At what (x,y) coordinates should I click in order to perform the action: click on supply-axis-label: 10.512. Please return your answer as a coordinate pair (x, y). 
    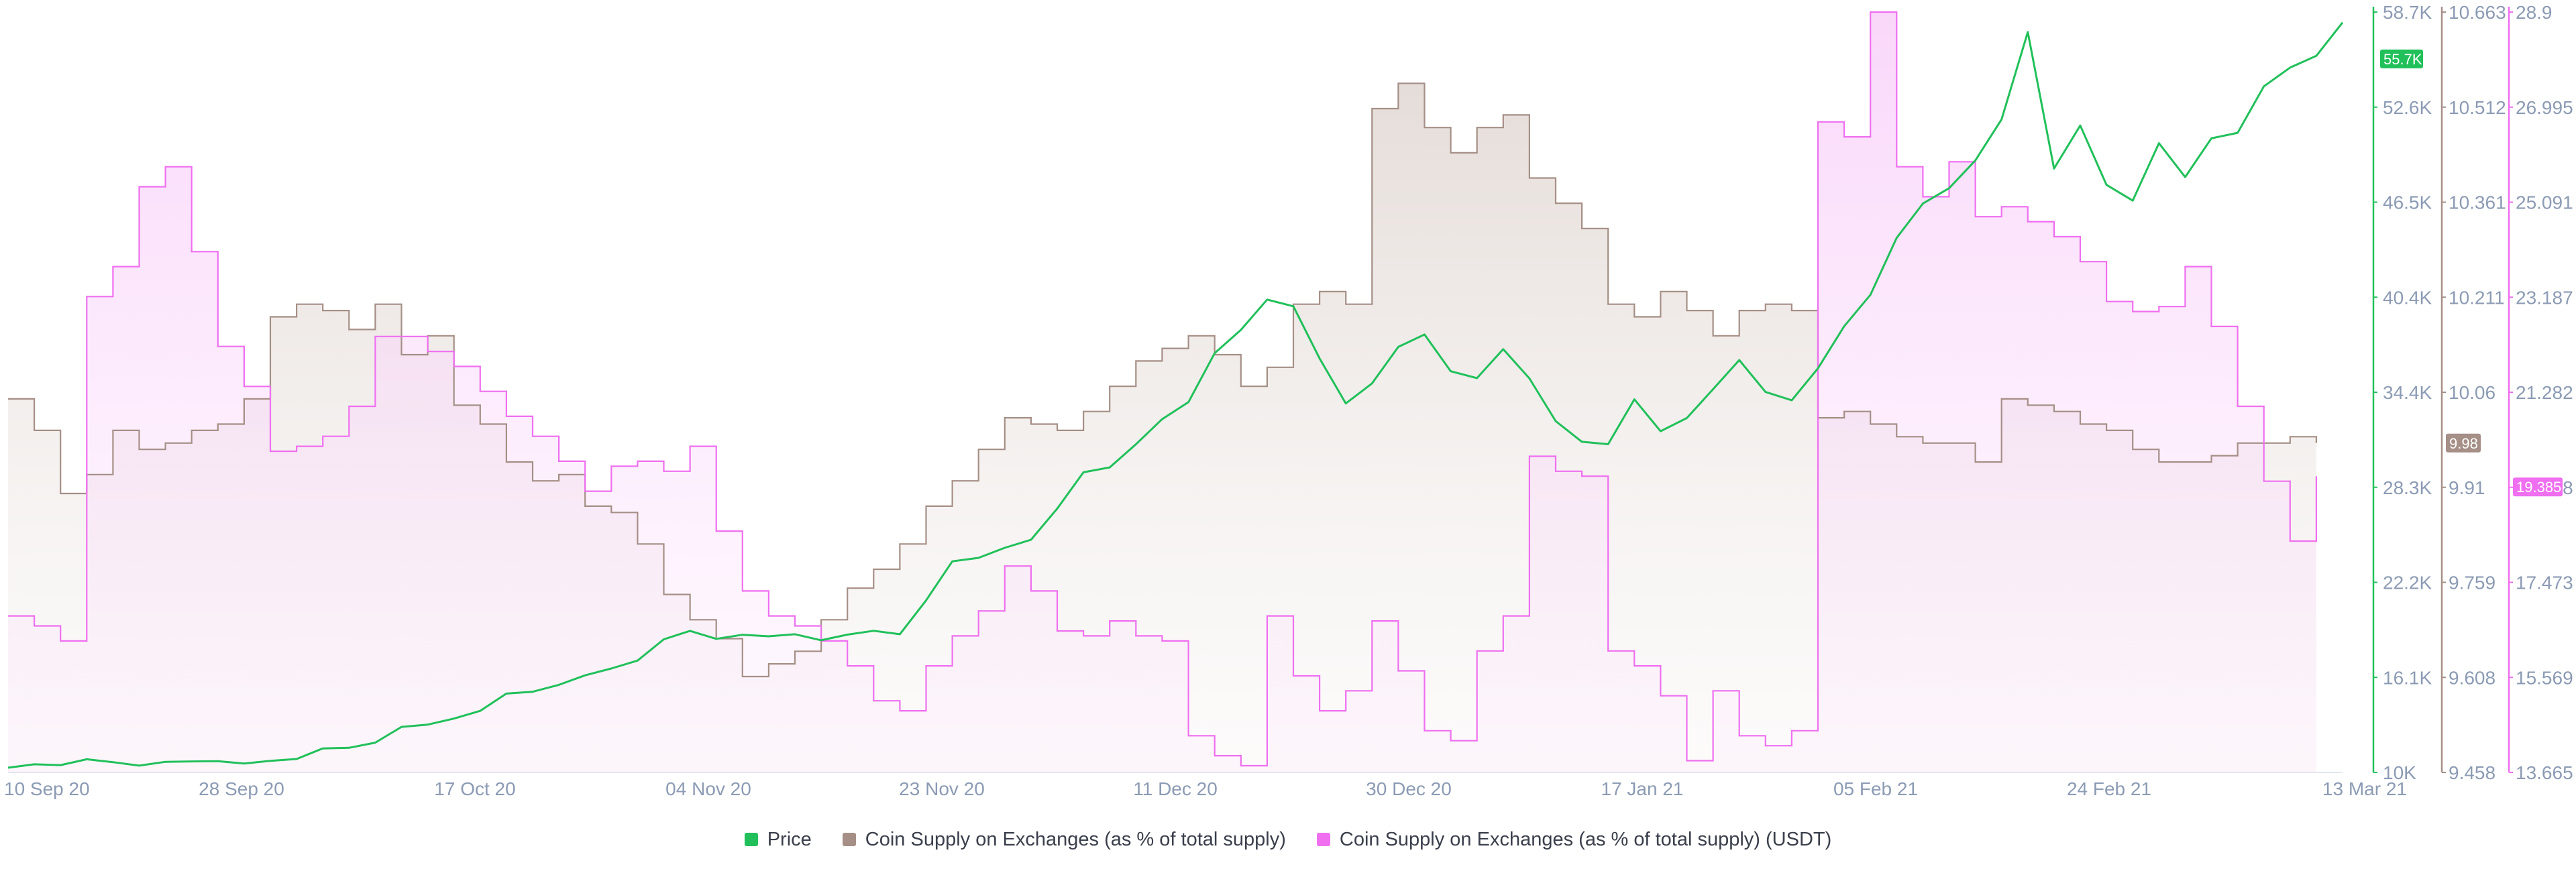
    Looking at the image, I should click on (2477, 107).